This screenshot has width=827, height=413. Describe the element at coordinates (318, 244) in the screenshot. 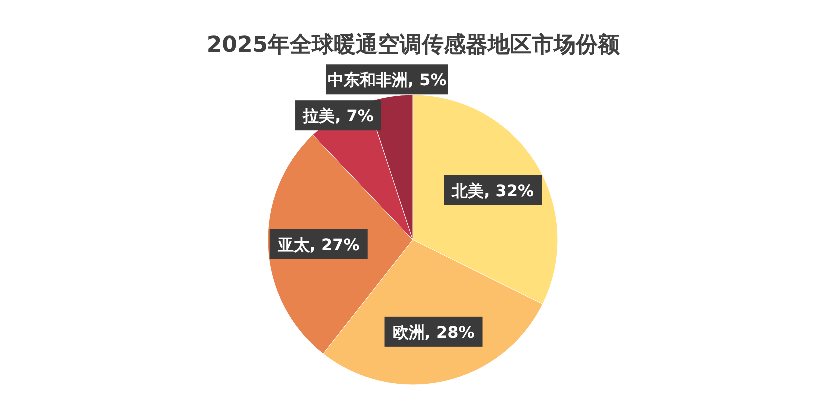

I see `slice-label: 亚太, 27%` at that location.